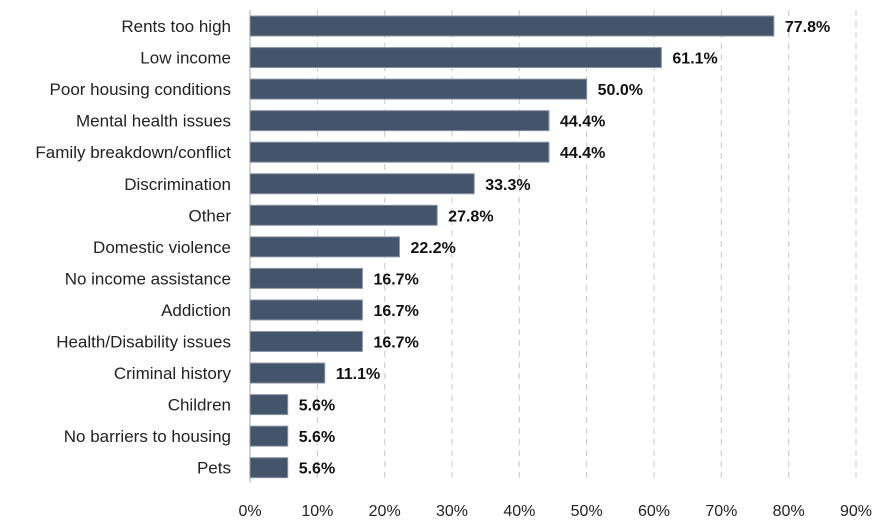 This screenshot has height=523, width=875. What do you see at coordinates (148, 278) in the screenshot?
I see `category-label: No income assistance` at bounding box center [148, 278].